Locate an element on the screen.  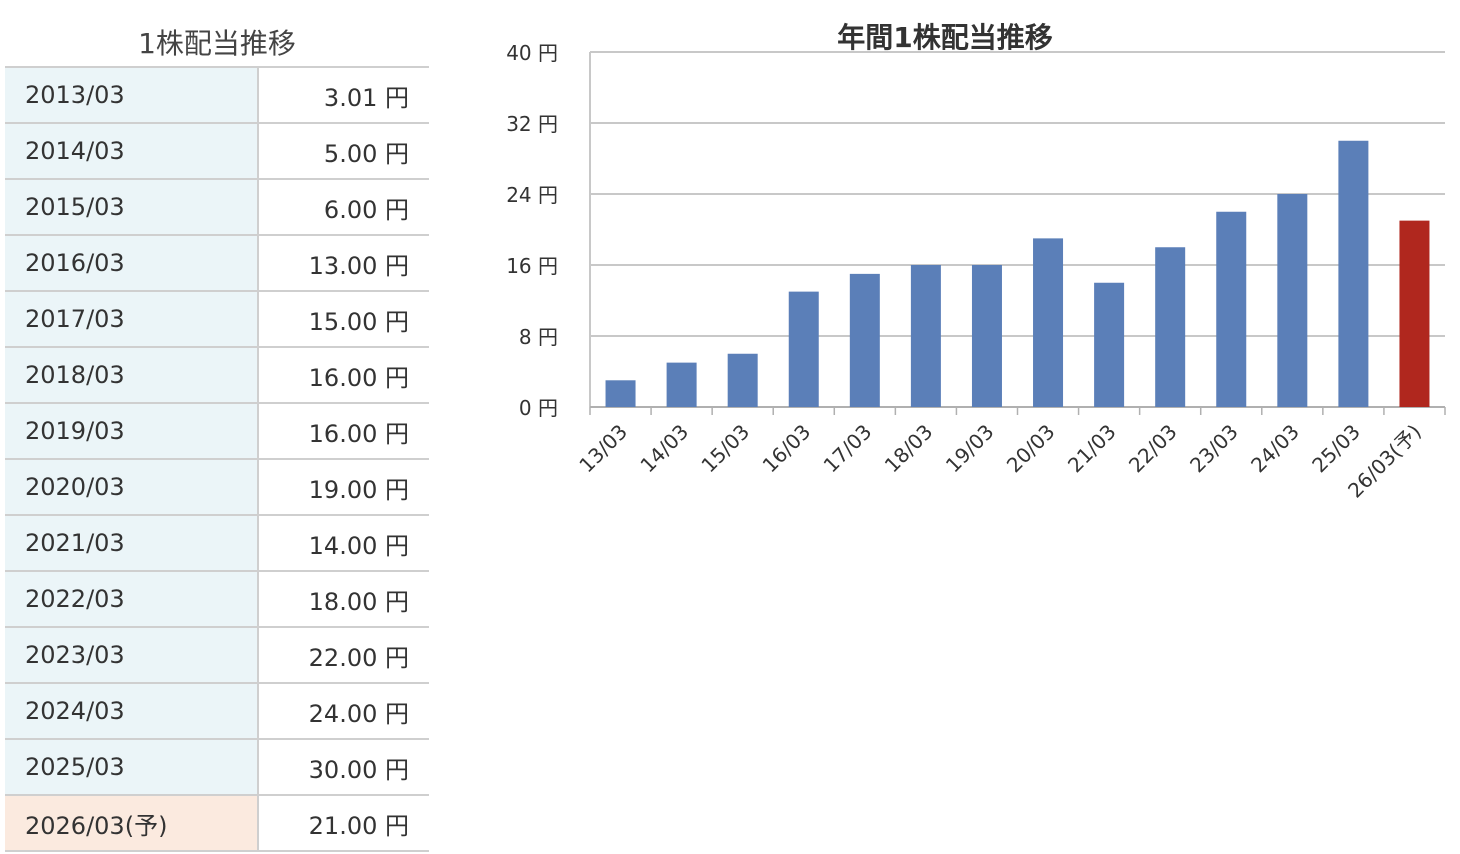
amount-cell: 14.00 円 is located at coordinates (343, 543).